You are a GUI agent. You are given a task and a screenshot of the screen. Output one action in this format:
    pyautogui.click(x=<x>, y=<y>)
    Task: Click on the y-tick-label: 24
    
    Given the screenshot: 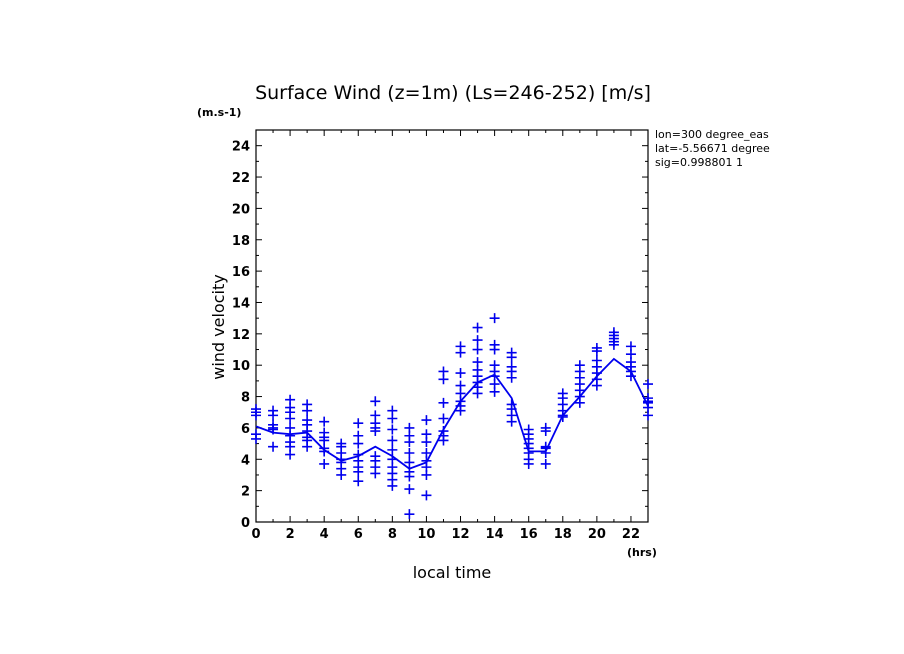 What is the action you would take?
    pyautogui.click(x=241, y=147)
    